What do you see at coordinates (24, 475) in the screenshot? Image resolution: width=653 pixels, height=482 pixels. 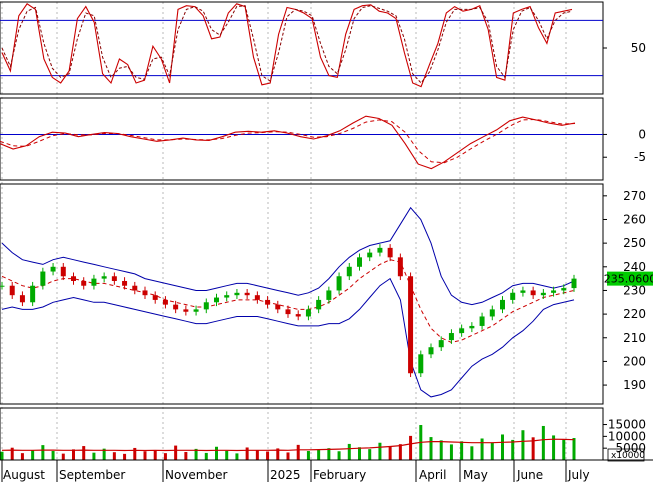 I see `x-tick-label: August` at bounding box center [24, 475].